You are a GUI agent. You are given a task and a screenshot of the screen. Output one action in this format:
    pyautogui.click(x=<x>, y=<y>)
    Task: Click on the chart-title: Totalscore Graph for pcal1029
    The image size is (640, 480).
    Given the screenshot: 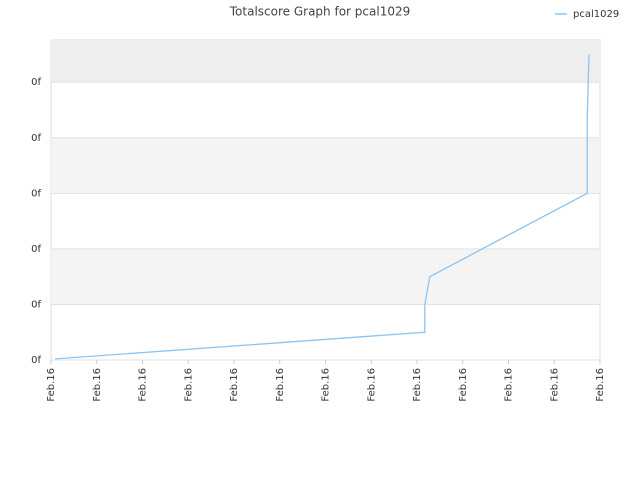 What is the action you would take?
    pyautogui.click(x=319, y=12)
    